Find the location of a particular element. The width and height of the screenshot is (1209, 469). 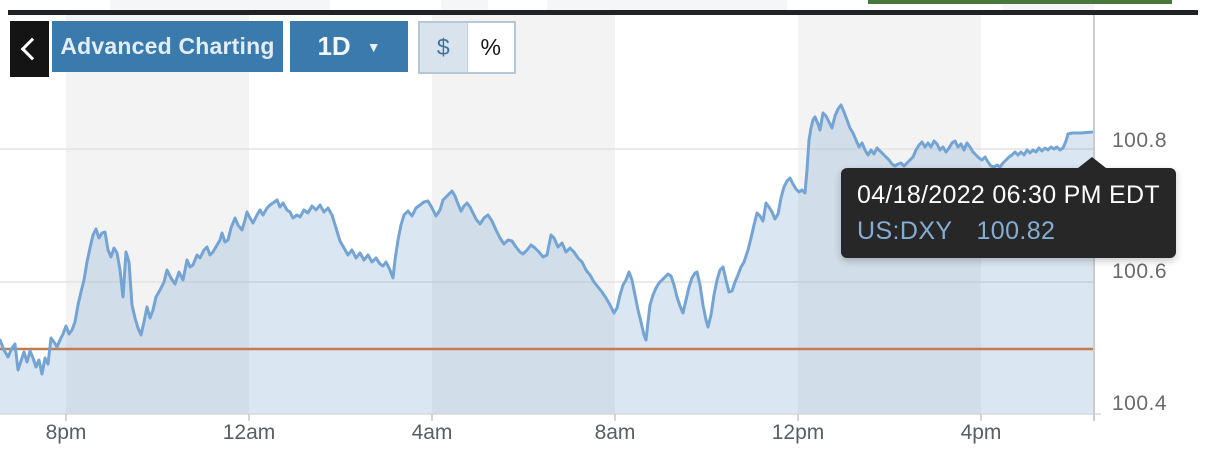

tooltip-value: 100.82 is located at coordinates (1016, 231).